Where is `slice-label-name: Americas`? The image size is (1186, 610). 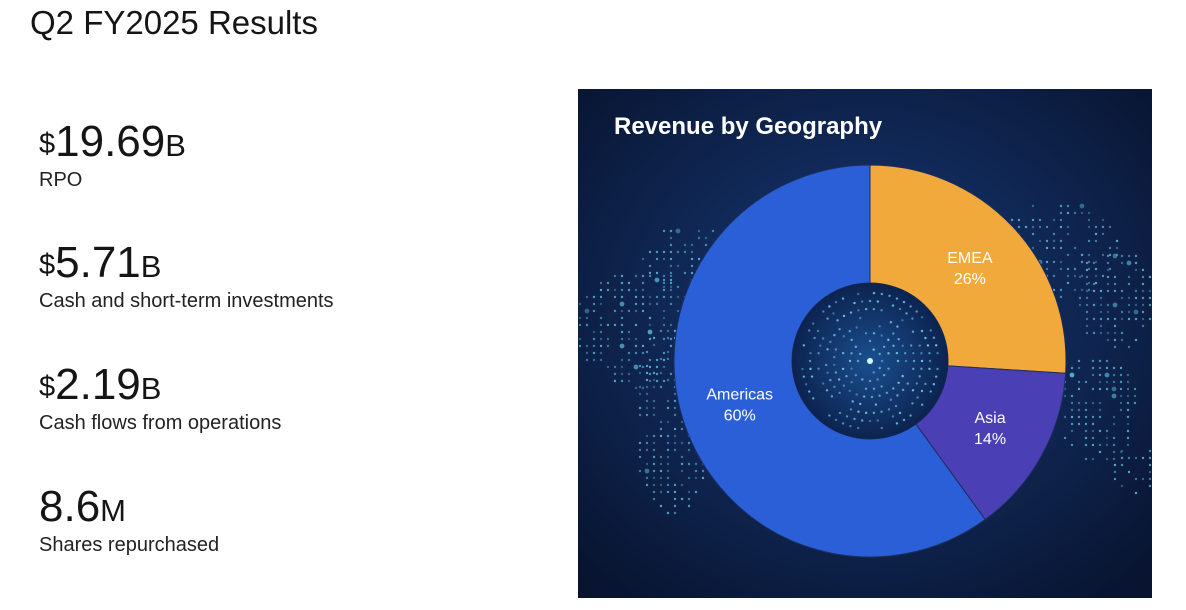
slice-label-name: Americas is located at coordinates (739, 394).